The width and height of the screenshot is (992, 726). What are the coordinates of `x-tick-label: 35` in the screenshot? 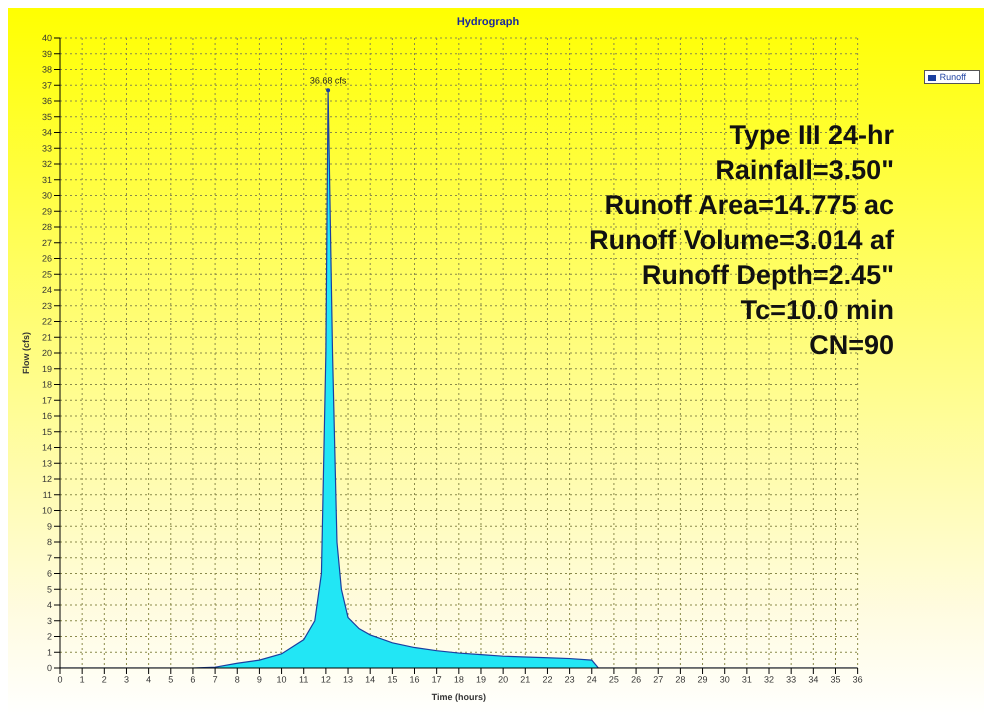 It's located at (835, 679).